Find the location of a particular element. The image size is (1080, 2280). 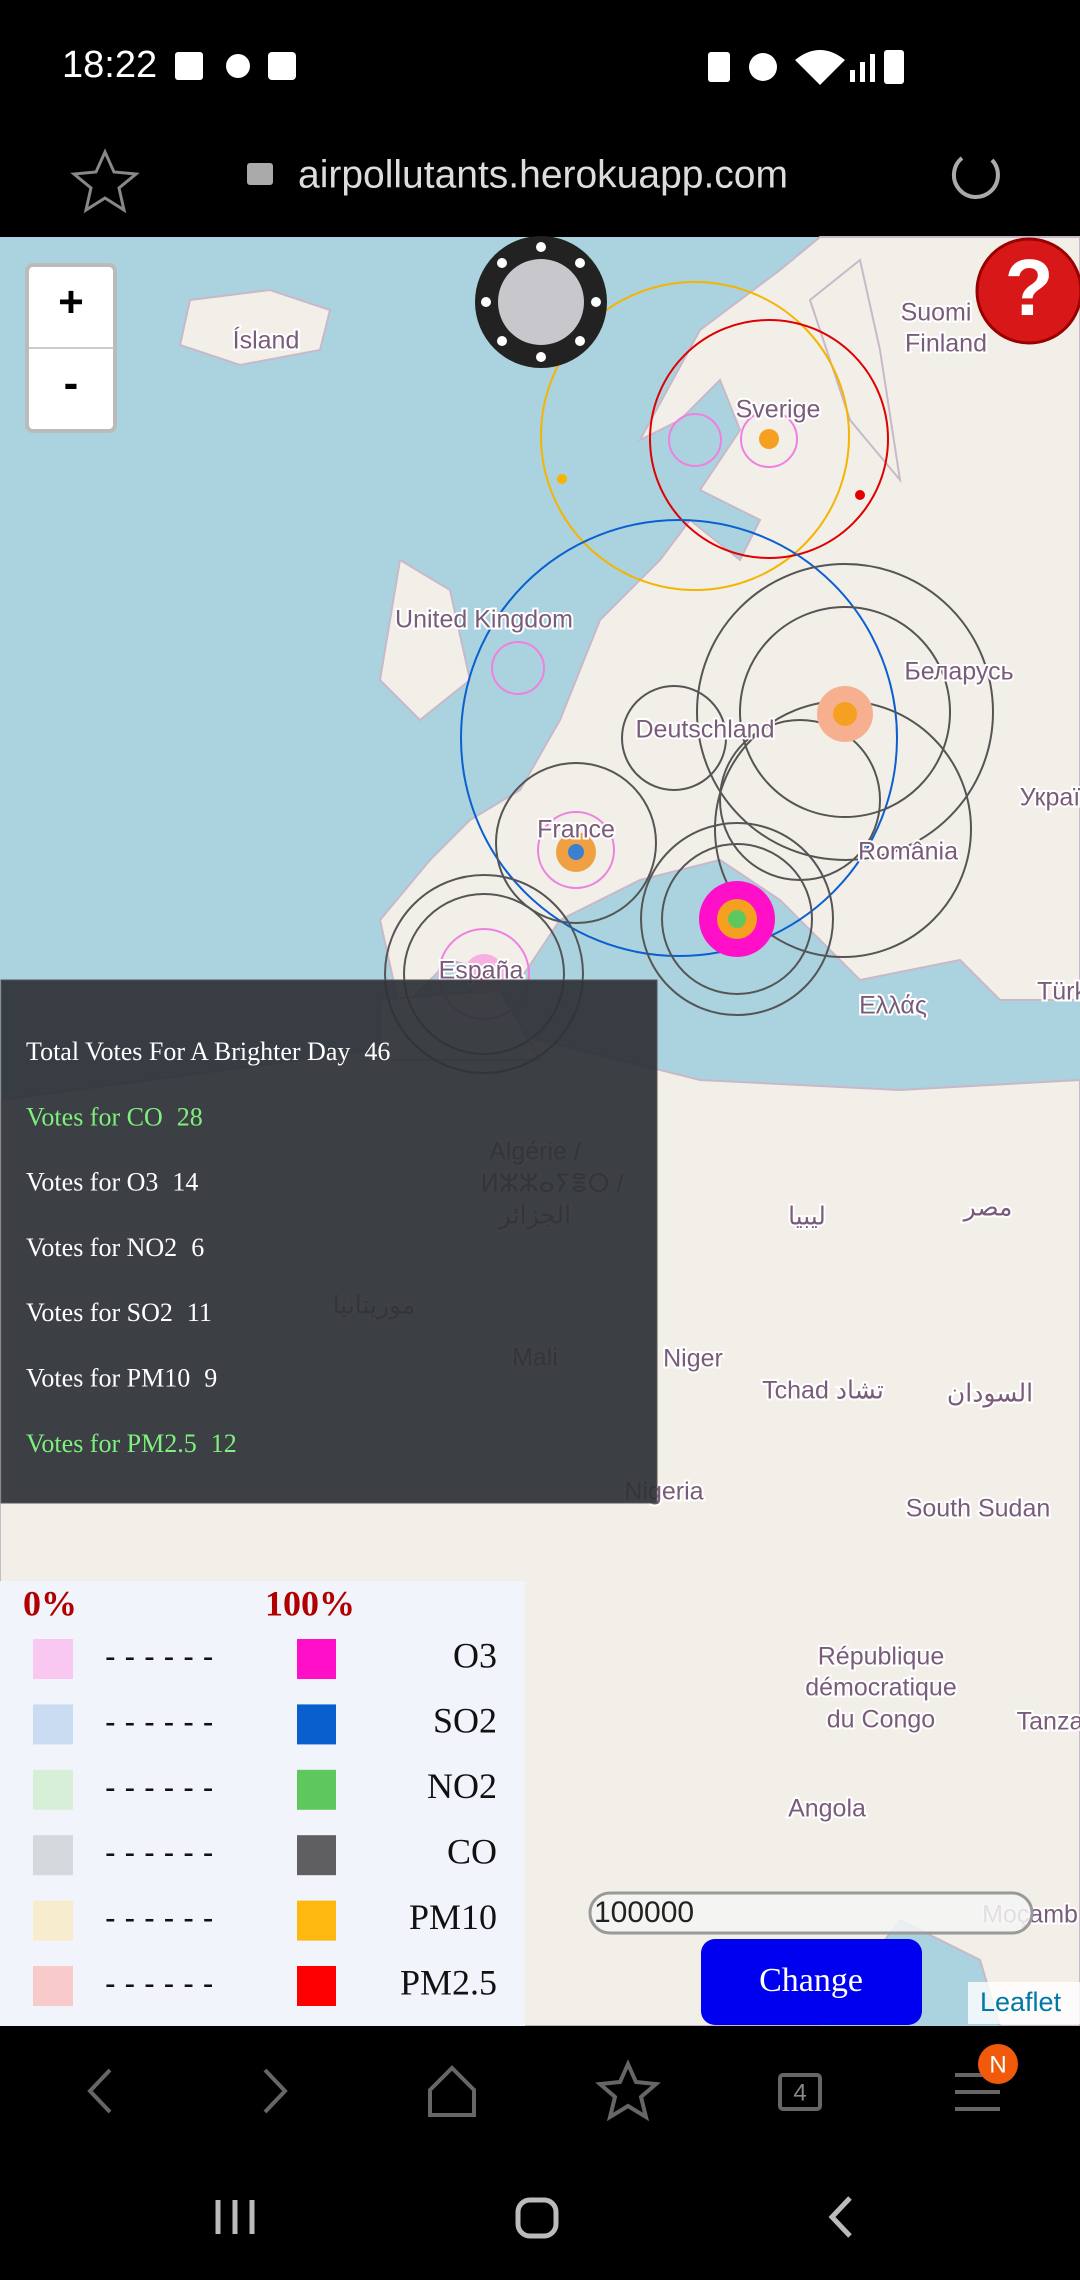

vote-row: Votes for PM10 9 is located at coordinates (121, 1377).